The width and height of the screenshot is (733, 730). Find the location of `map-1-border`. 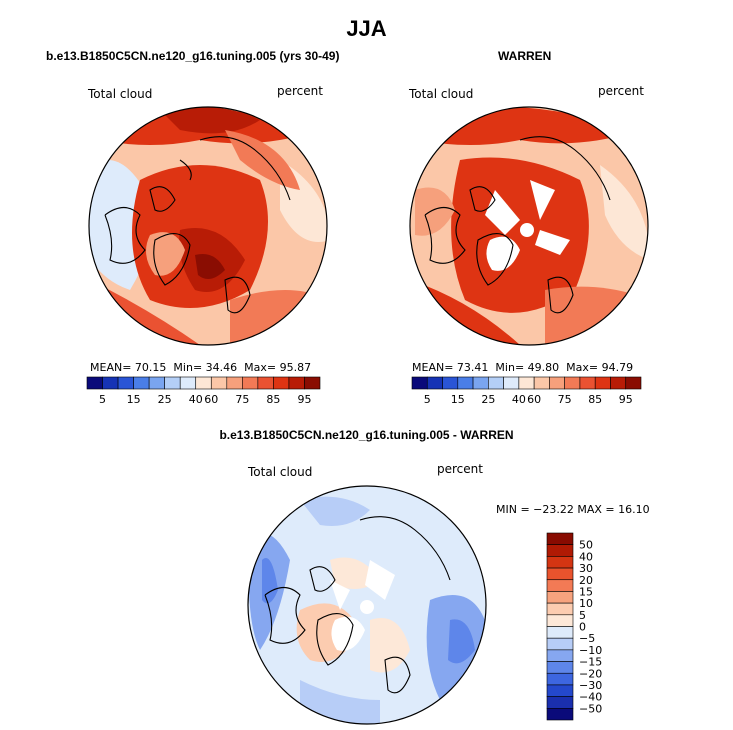

map-1-border is located at coordinates (208, 226).